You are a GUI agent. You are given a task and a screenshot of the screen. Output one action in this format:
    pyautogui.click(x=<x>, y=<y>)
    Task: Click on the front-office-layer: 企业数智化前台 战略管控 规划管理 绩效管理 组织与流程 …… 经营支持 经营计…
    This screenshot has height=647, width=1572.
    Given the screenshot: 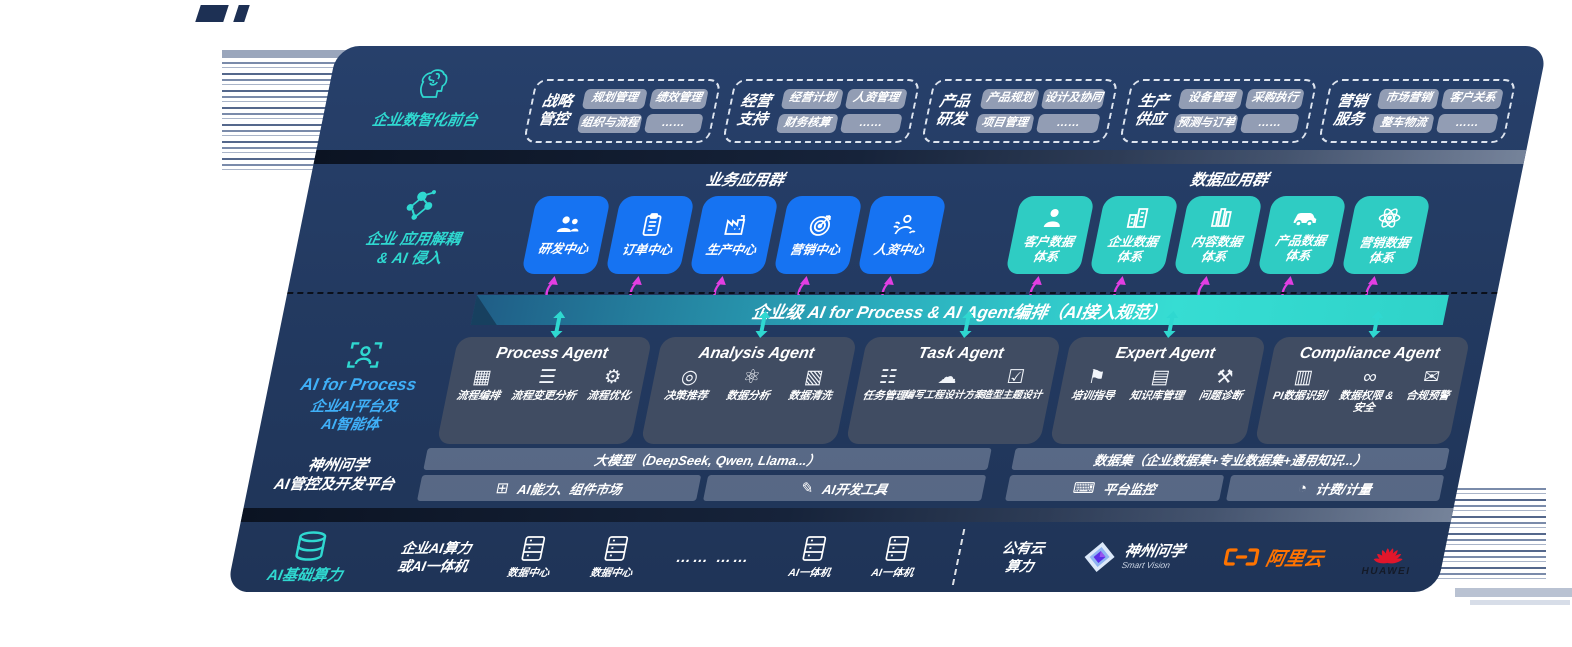 What is the action you would take?
    pyautogui.click(x=931, y=98)
    